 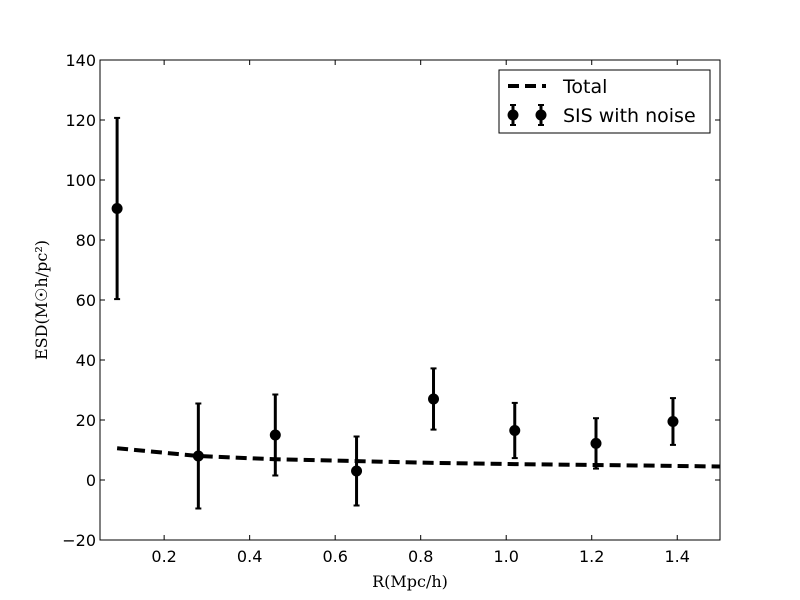 What do you see at coordinates (541, 115) in the screenshot?
I see `legend-sis-marker-right` at bounding box center [541, 115].